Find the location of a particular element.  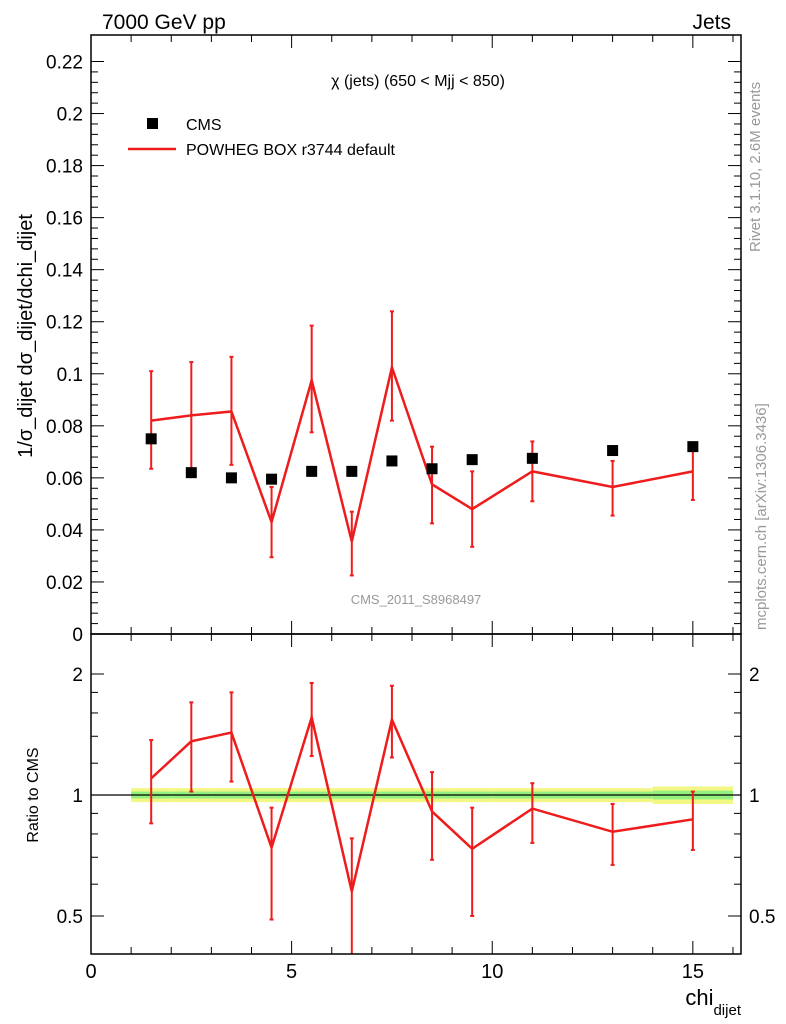

x-axis-label-main: chi is located at coordinates (699, 997).